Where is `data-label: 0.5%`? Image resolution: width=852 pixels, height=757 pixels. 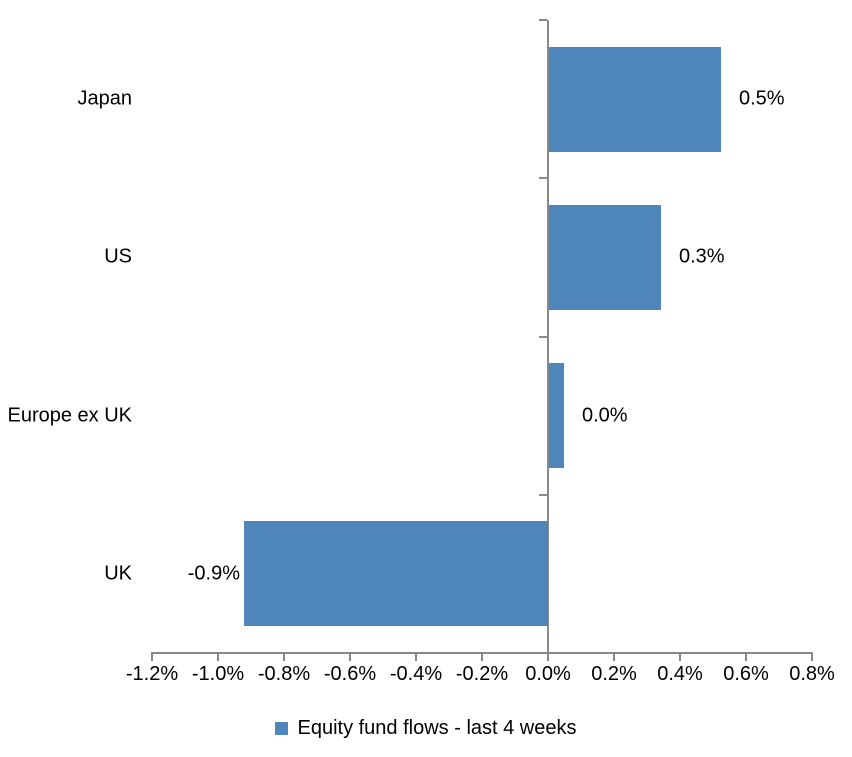 data-label: 0.5% is located at coordinates (762, 98).